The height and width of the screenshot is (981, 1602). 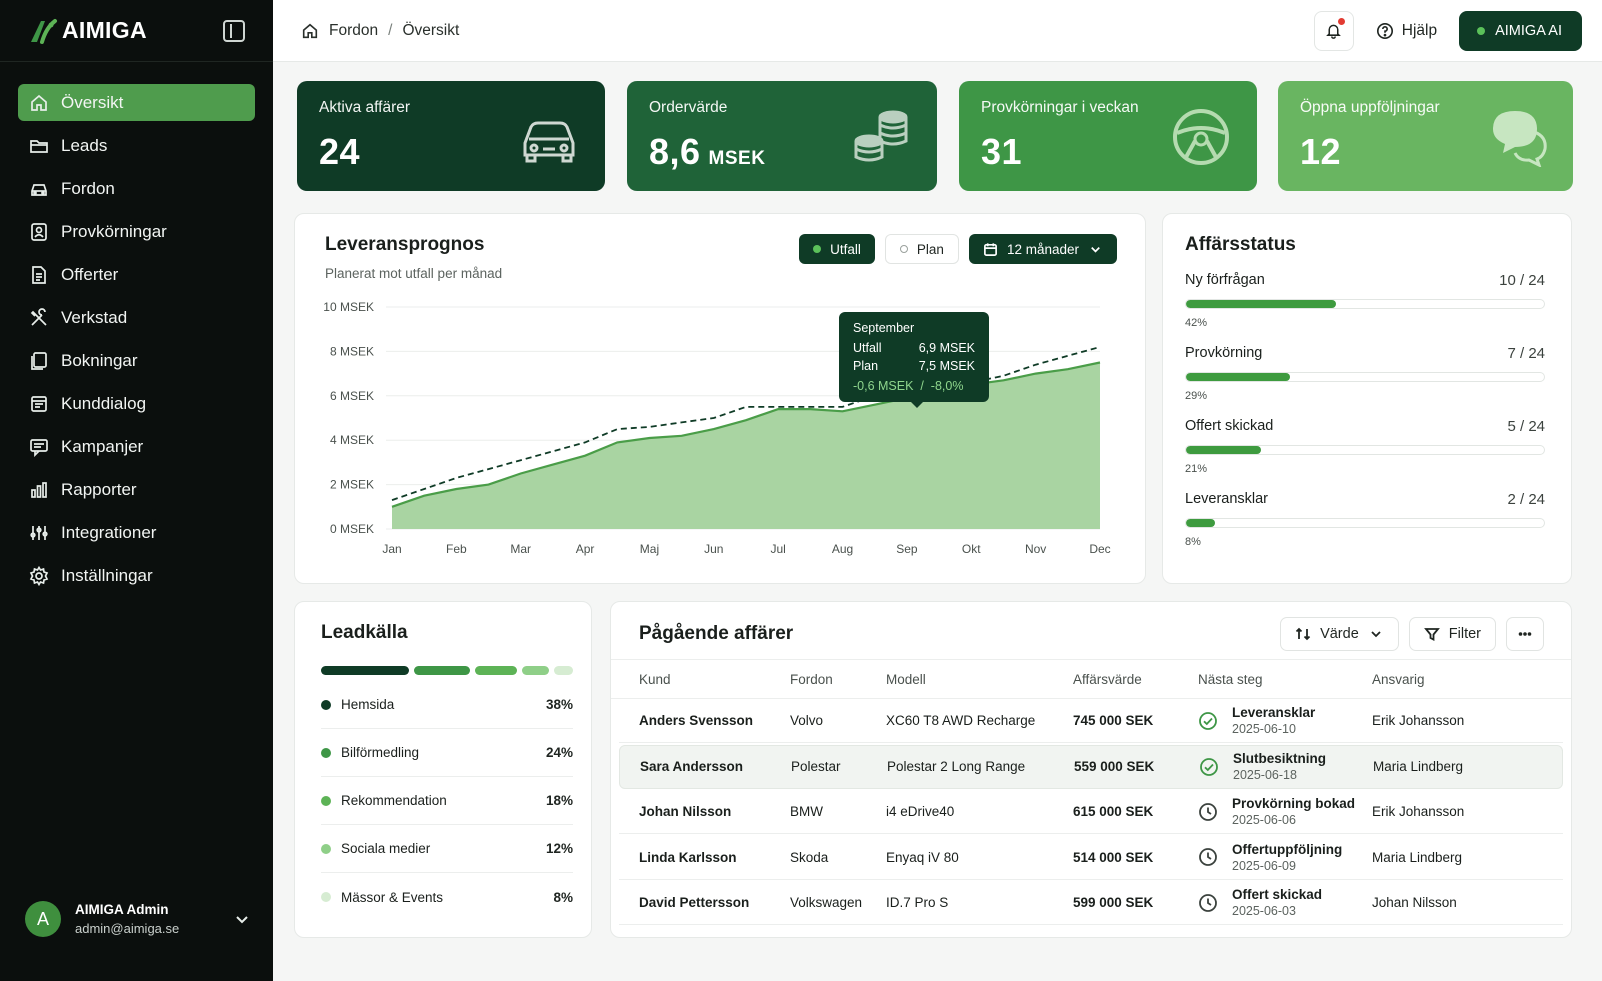 What do you see at coordinates (380, 31) in the screenshot?
I see `breadcrumb: Fordon / Översikt` at bounding box center [380, 31].